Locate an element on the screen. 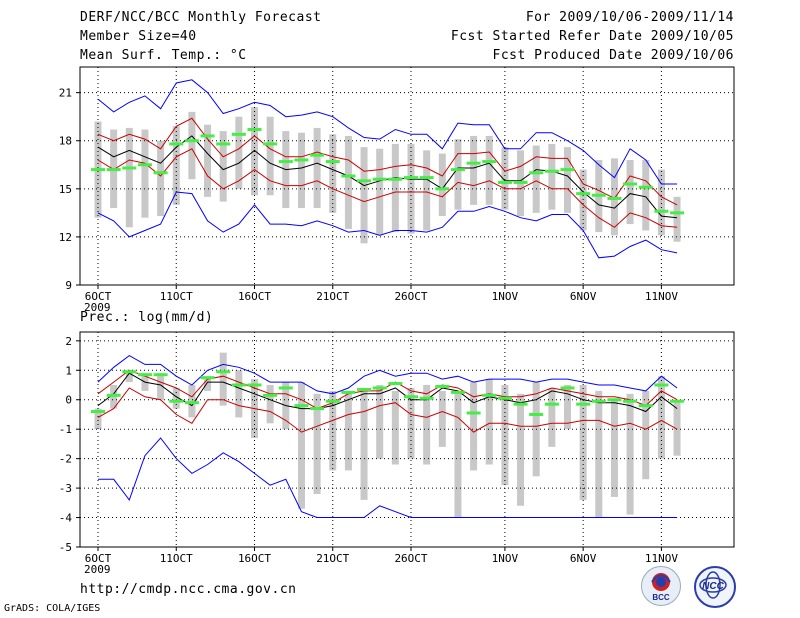  member-size-label: Member Size=40 is located at coordinates (138, 36).